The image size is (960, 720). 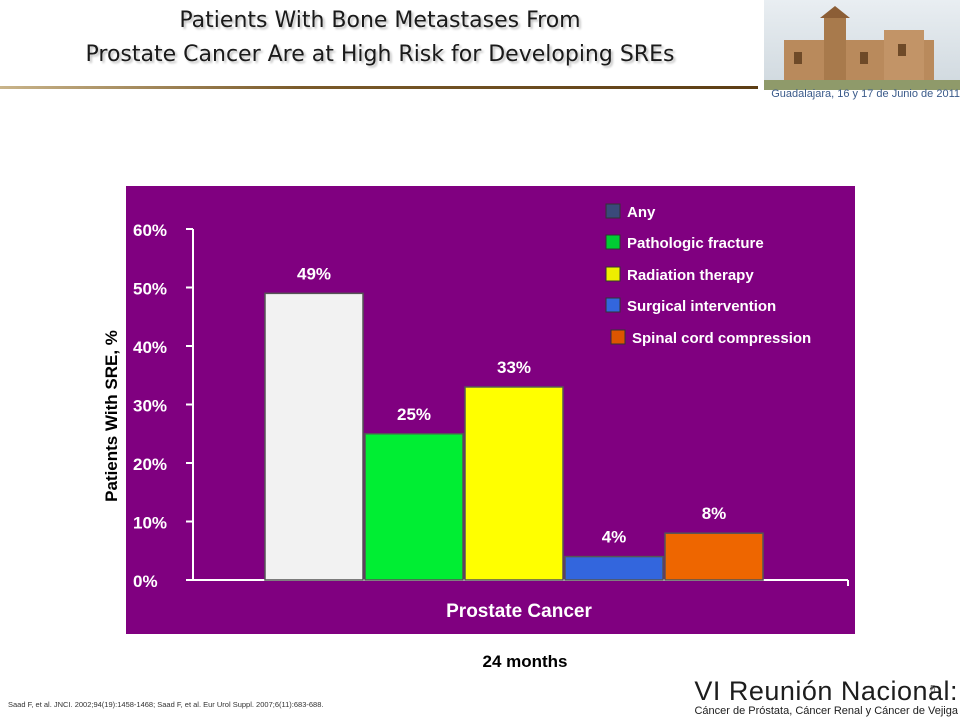 I want to click on title-rule, so click(x=379, y=87).